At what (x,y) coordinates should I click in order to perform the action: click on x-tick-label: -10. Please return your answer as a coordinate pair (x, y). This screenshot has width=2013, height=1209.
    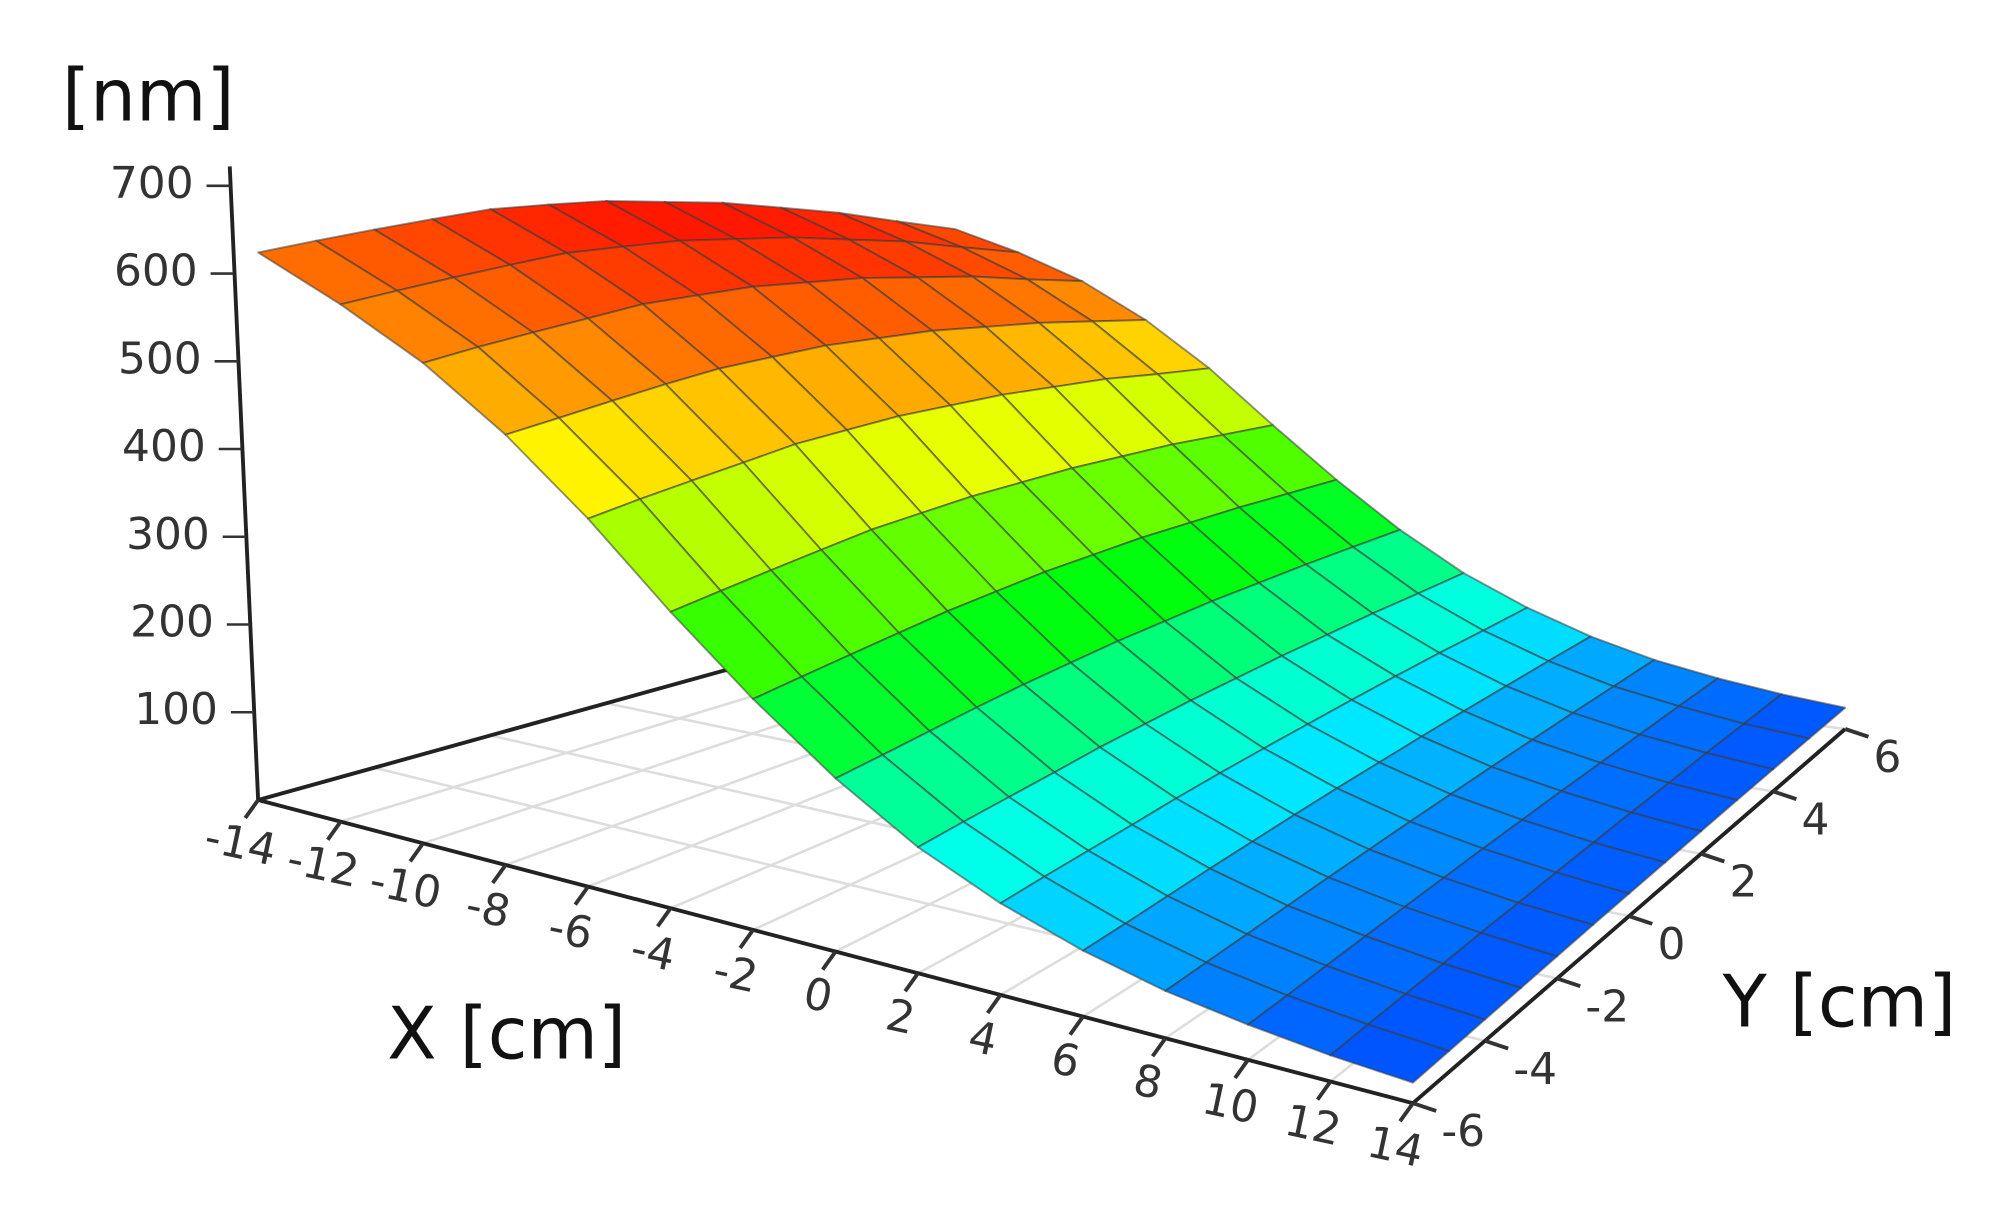
    Looking at the image, I should click on (405, 887).